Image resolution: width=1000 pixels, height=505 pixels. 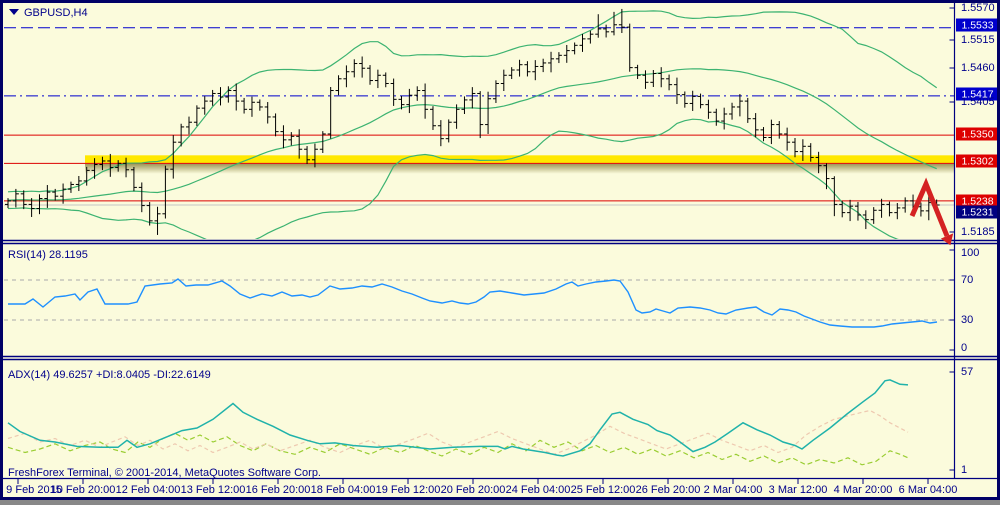 I want to click on adx-label: ADX(14) 49.6257 +DI:8.0405 -DI:22.6149, so click(x=109, y=375).